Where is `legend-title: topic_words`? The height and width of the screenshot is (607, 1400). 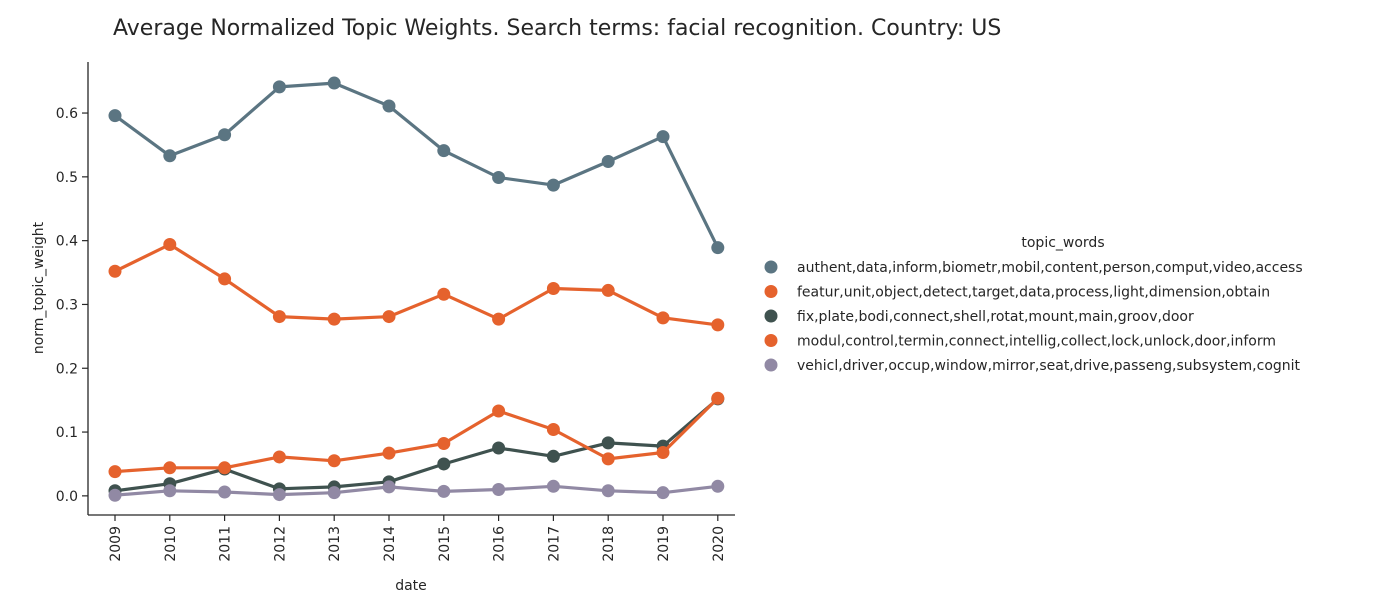
legend-title: topic_words is located at coordinates (1062, 243).